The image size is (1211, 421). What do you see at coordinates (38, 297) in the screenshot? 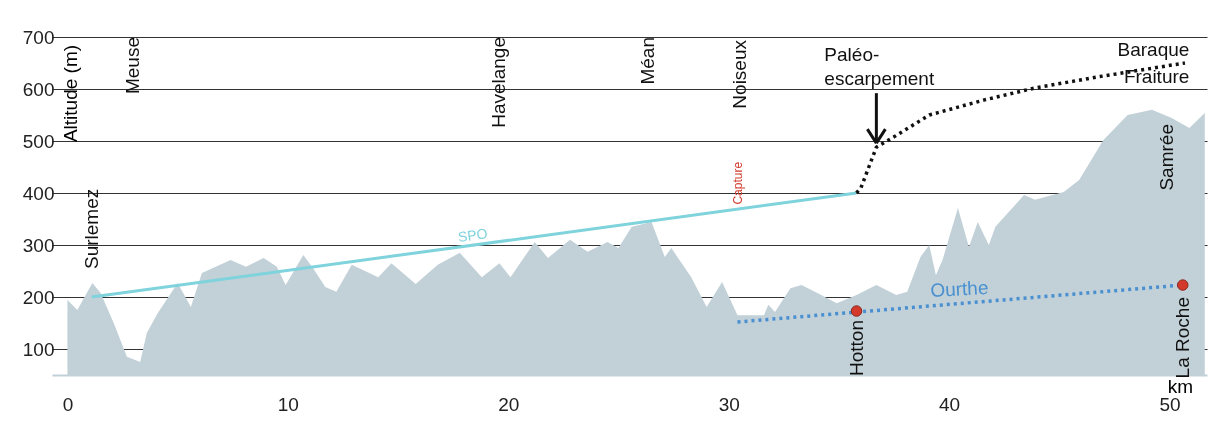
I see `y-tick-label: 200` at bounding box center [38, 297].